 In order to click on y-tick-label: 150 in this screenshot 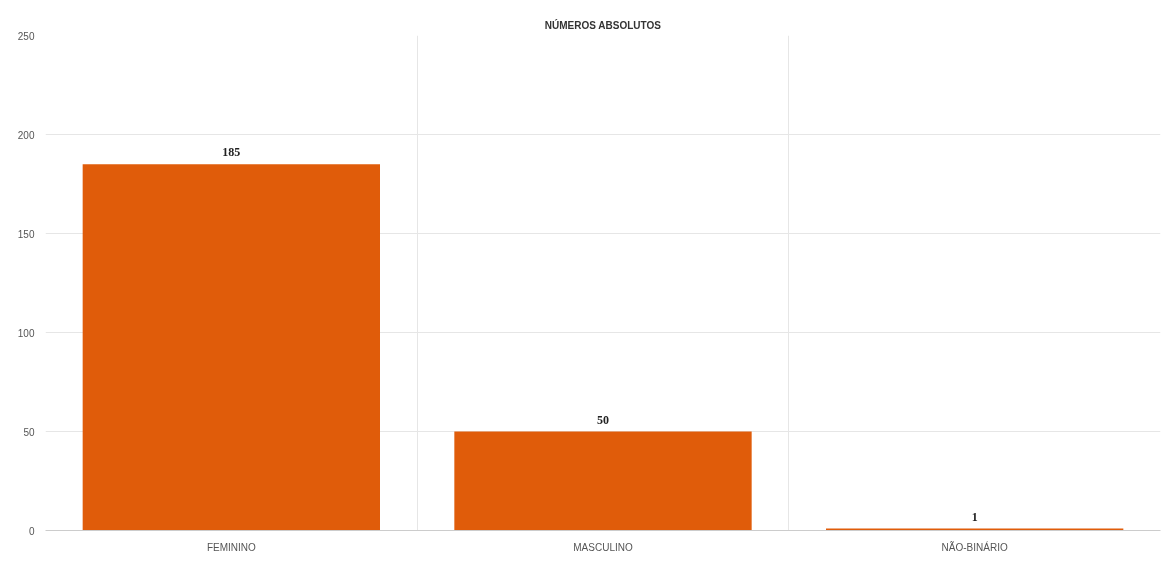, I will do `click(26, 234)`.